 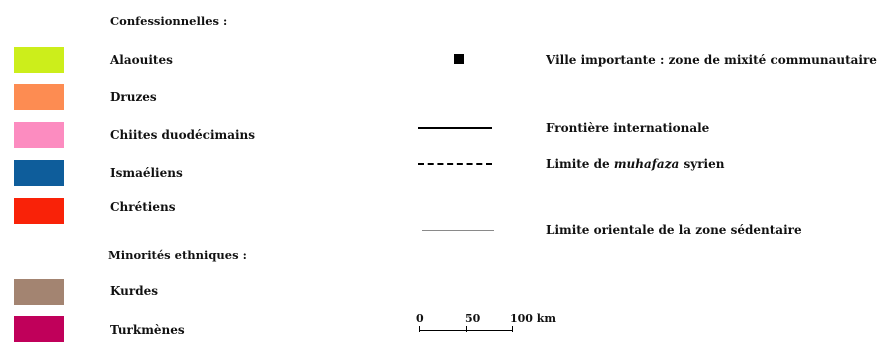 I want to click on swatch-kurdes, so click(x=39, y=292).